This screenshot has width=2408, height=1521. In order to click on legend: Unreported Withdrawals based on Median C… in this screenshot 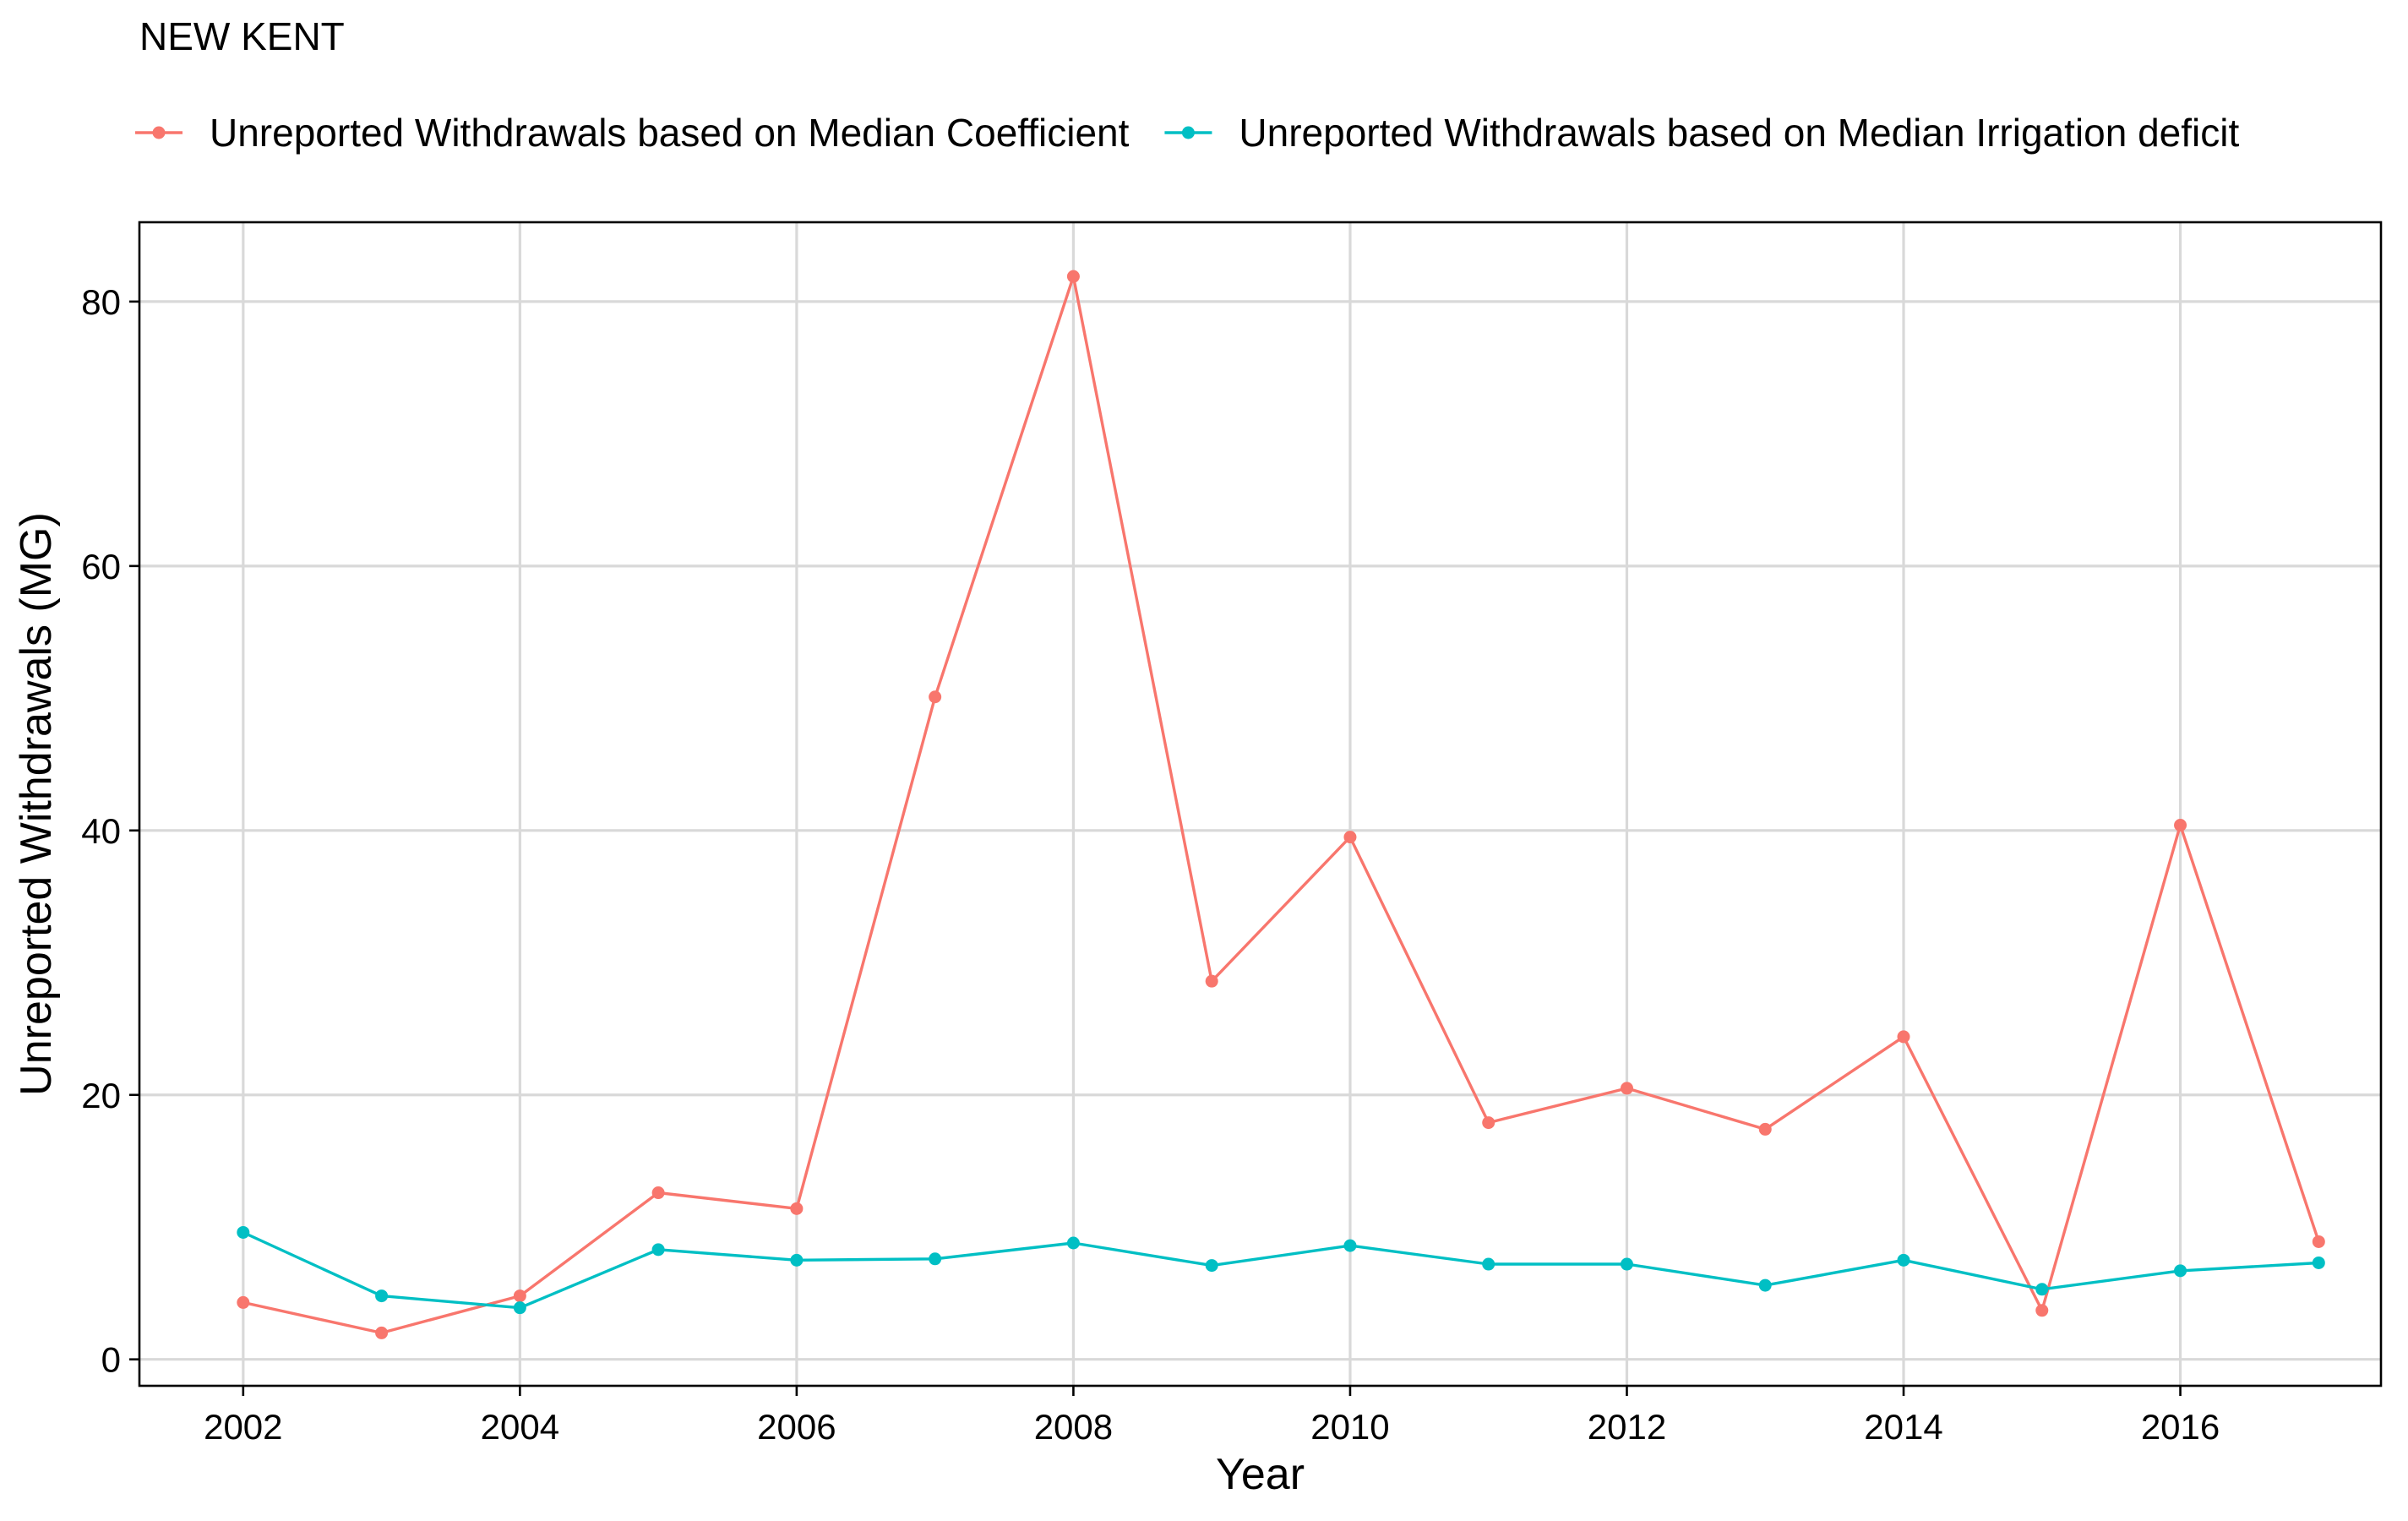, I will do `click(1187, 133)`.